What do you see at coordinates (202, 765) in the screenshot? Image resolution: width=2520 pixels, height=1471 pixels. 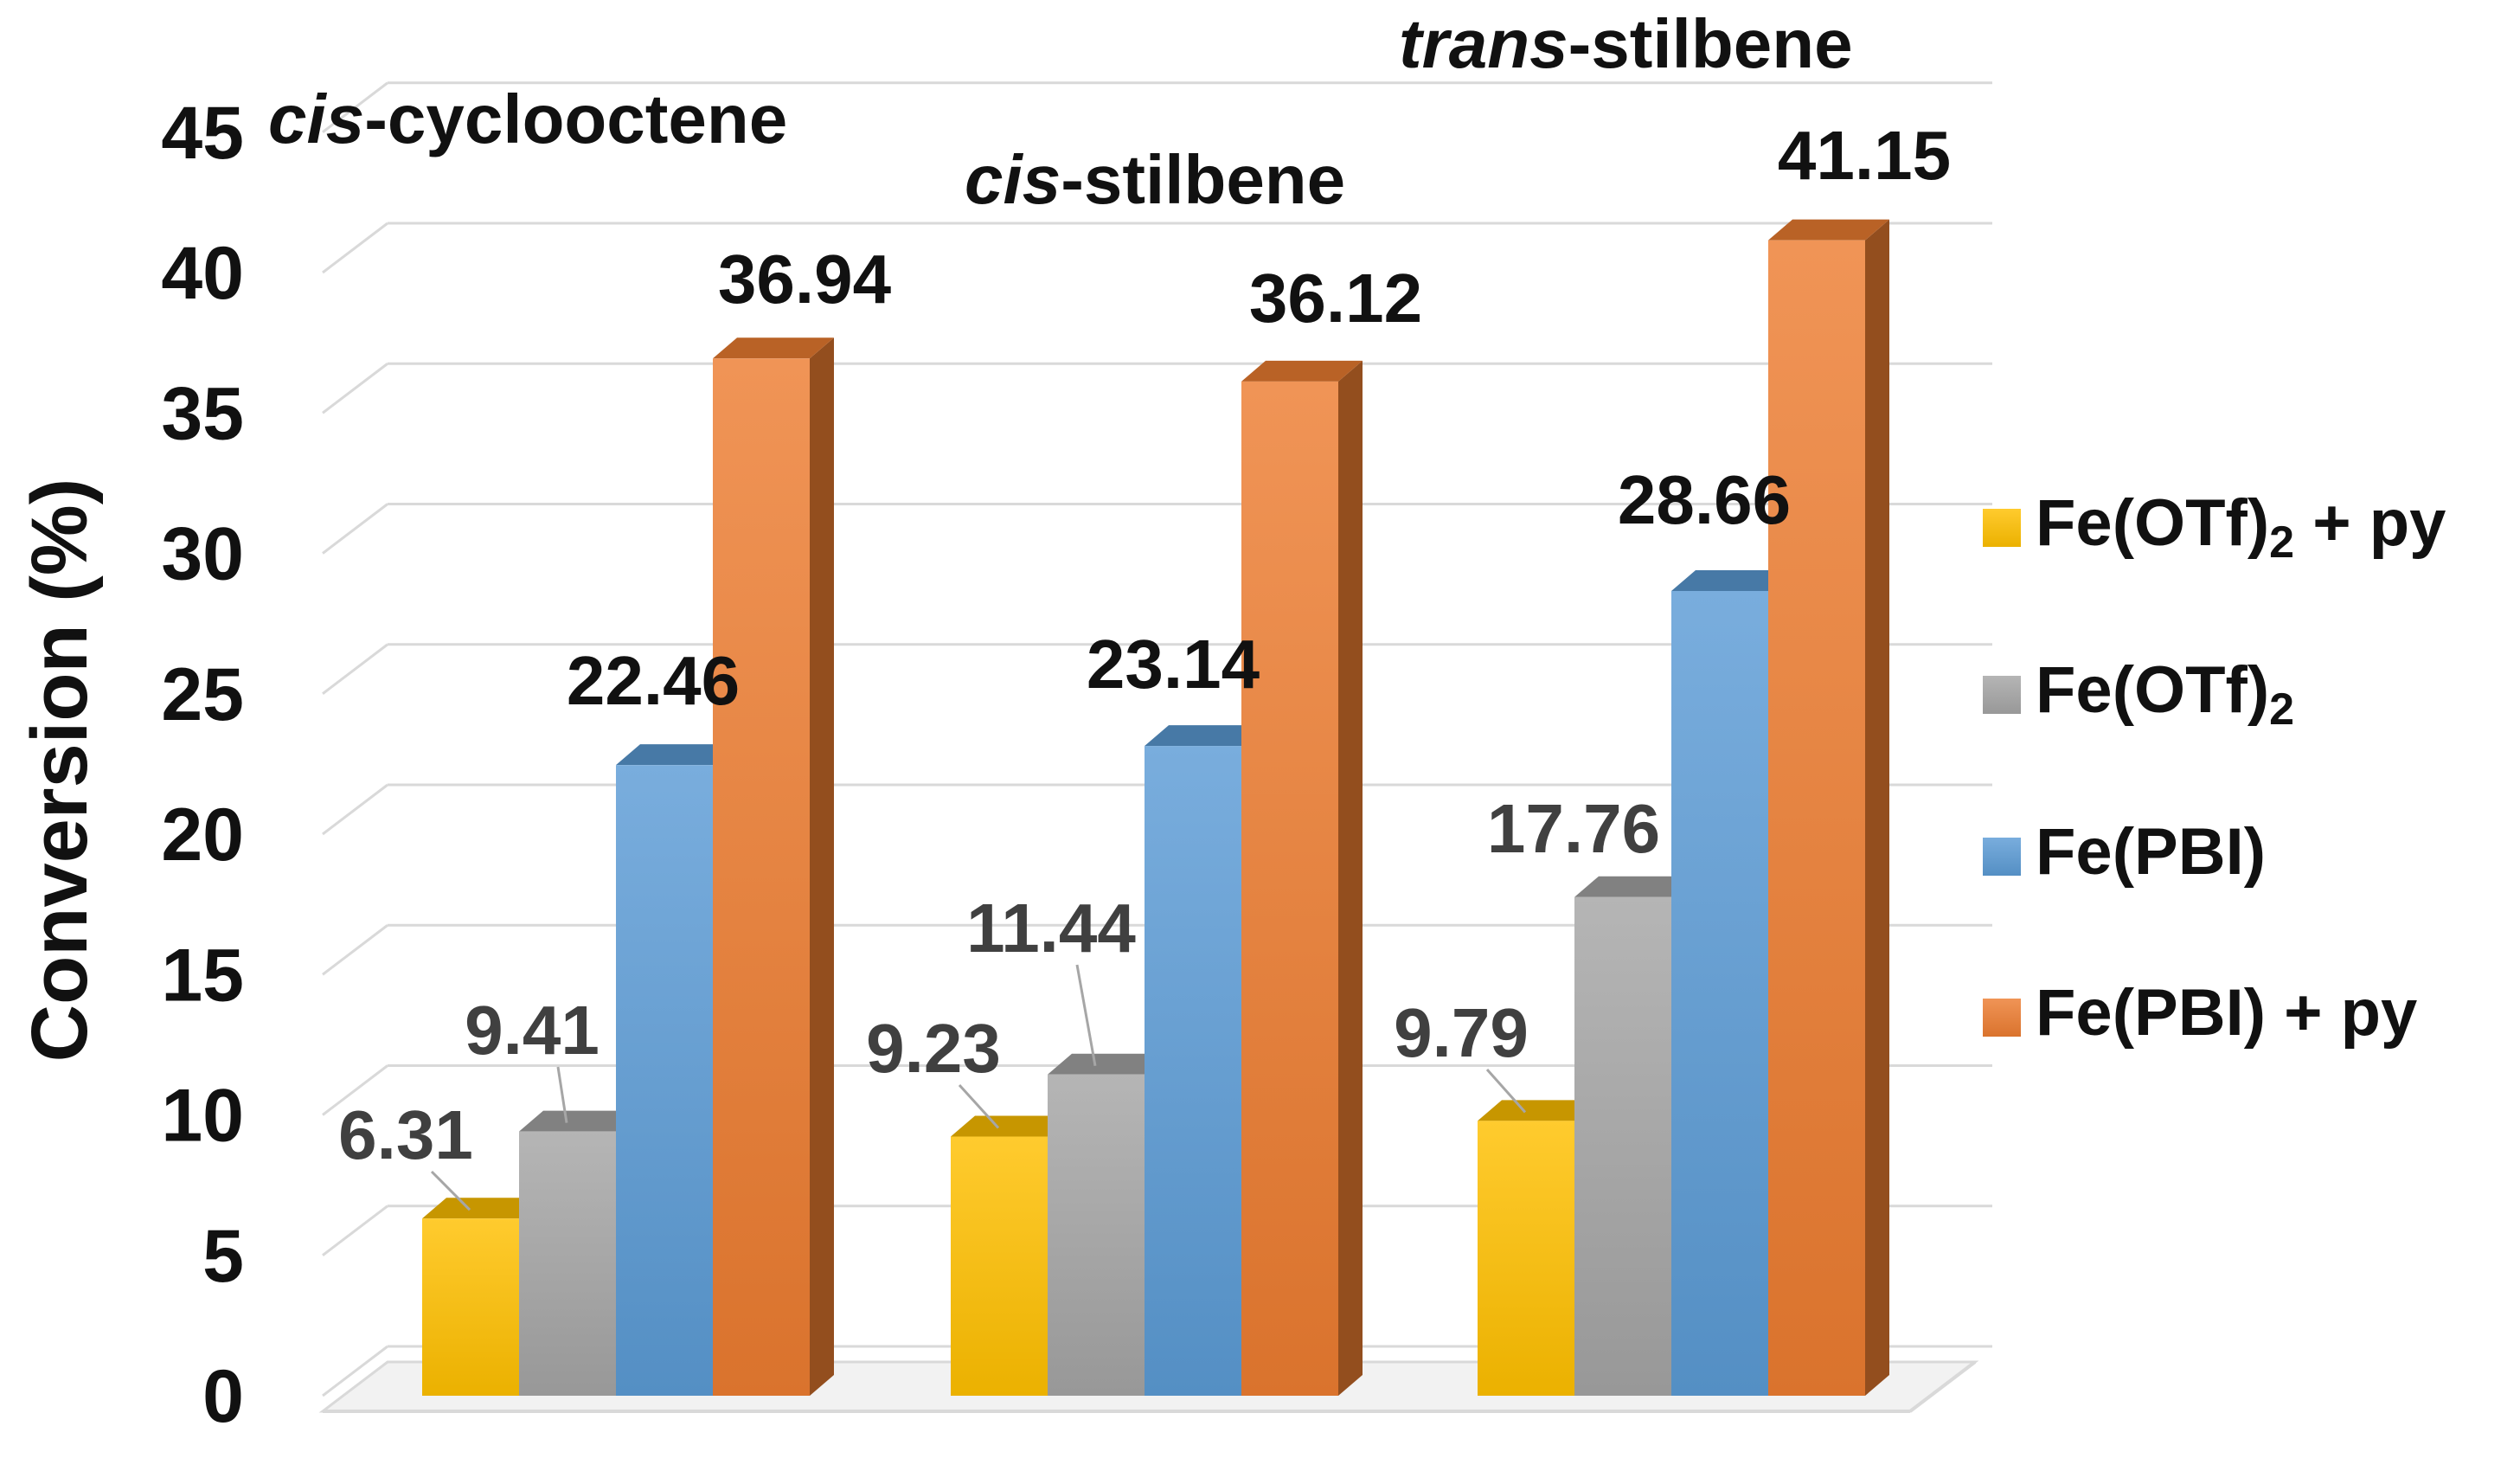 I see `y-axis-ticks: 0 5 10 15 20 25 30 35 40 45` at bounding box center [202, 765].